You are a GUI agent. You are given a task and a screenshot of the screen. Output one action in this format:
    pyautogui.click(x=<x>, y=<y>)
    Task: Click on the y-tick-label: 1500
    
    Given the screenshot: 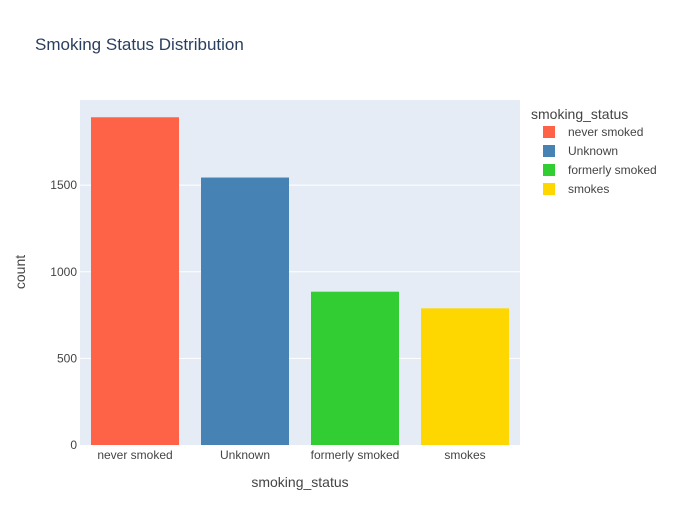 What is the action you would take?
    pyautogui.click(x=63, y=185)
    